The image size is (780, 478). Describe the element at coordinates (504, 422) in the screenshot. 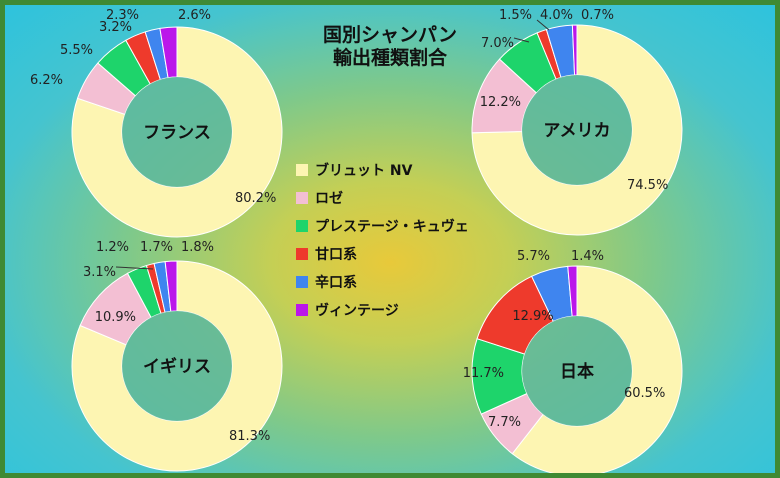

I see `data-label: 7.7%` at that location.